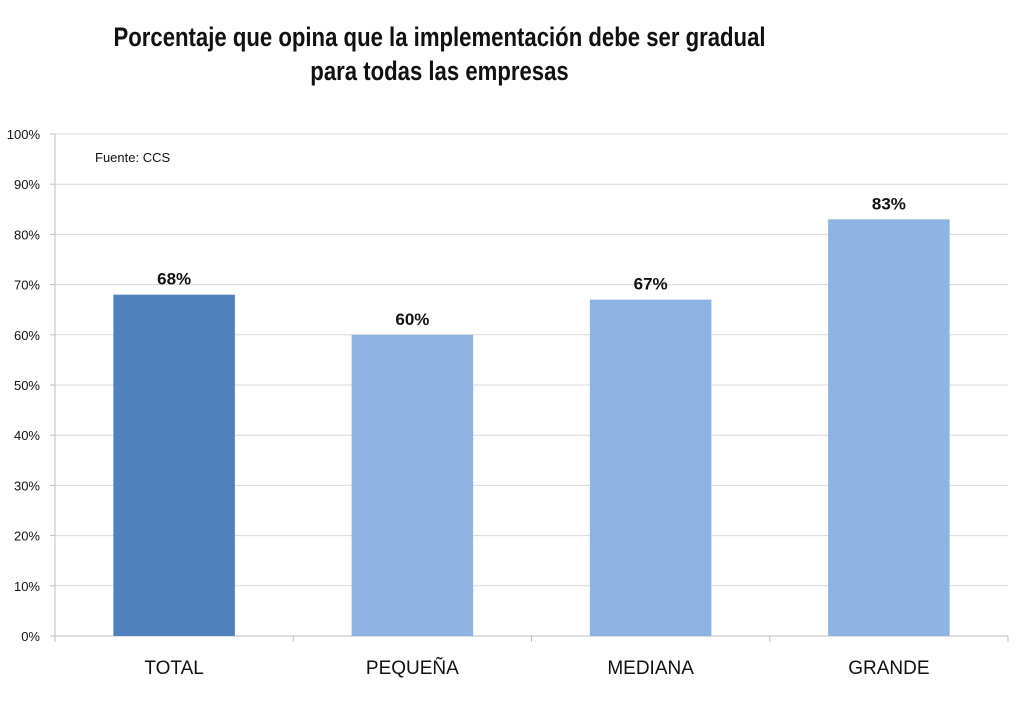  Describe the element at coordinates (412, 319) in the screenshot. I see `data-label: 60%` at that location.